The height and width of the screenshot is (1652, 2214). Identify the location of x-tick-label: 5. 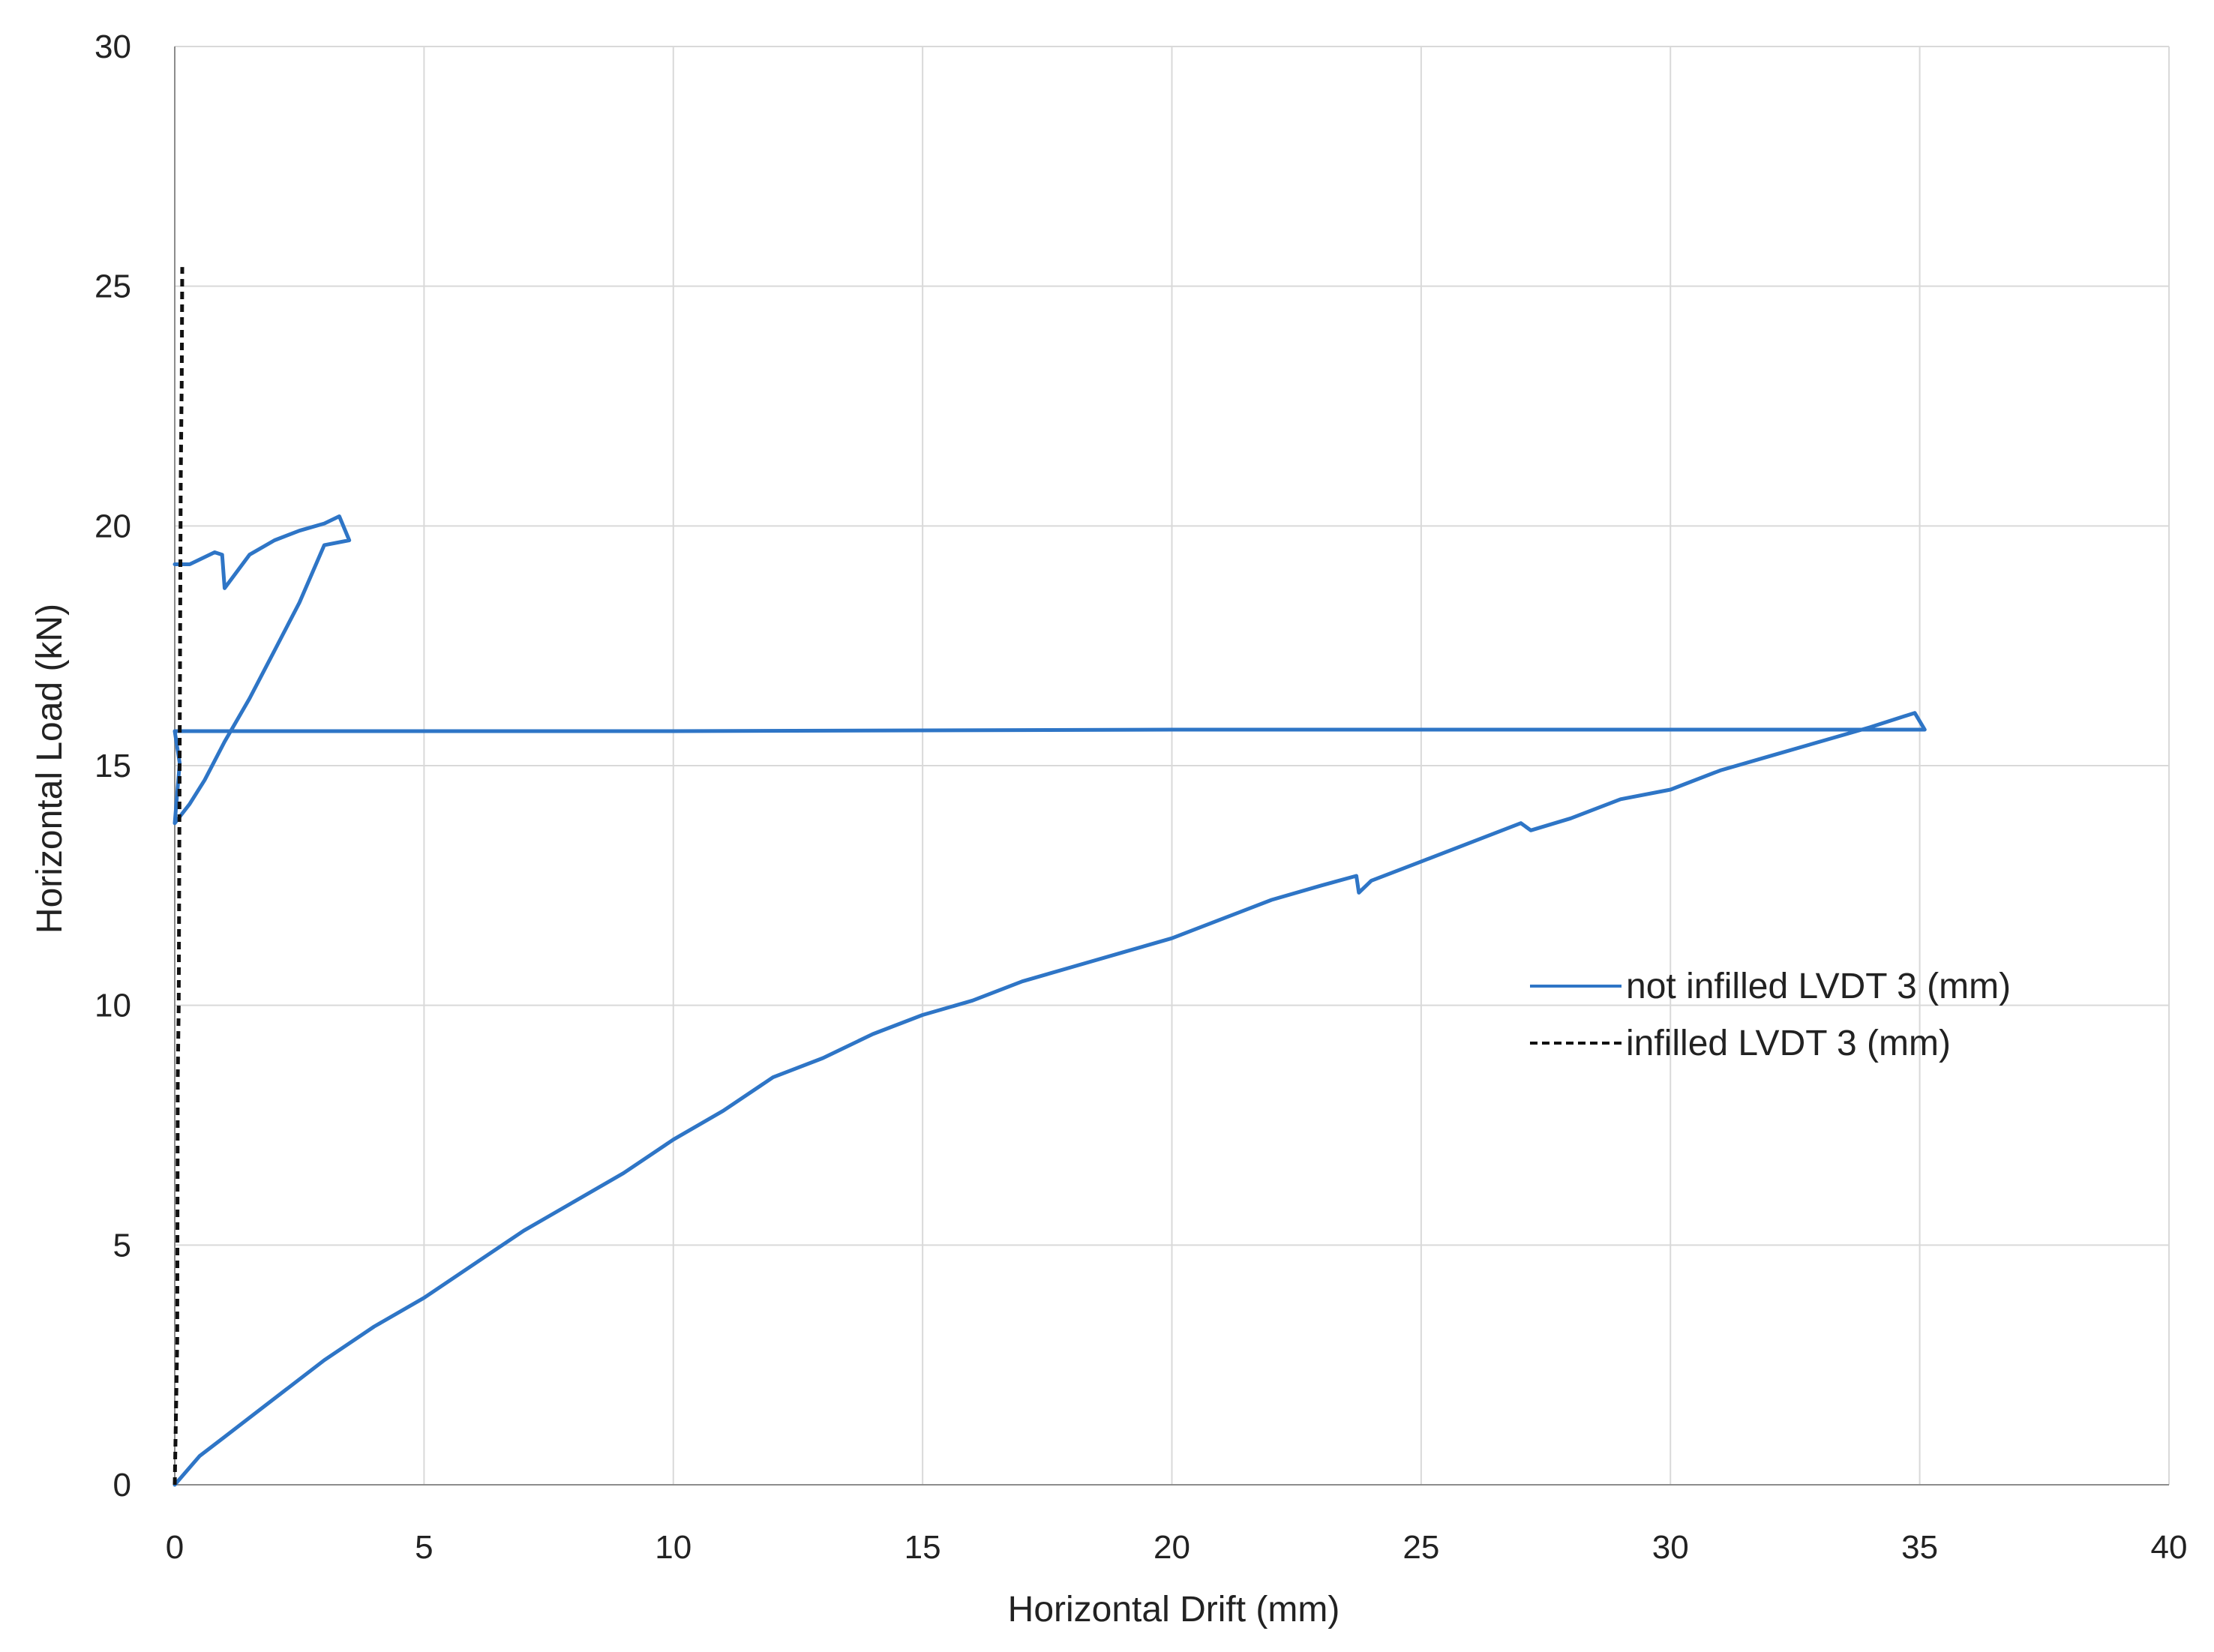
(424, 1547).